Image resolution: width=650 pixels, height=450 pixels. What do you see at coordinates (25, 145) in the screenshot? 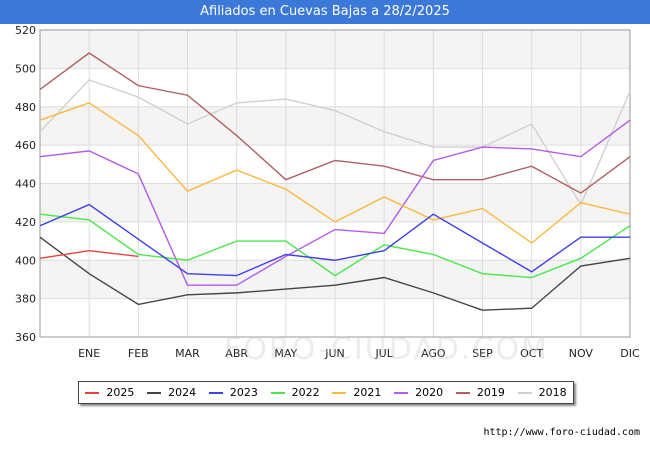
I see `y-tick-label: 460` at bounding box center [25, 145].